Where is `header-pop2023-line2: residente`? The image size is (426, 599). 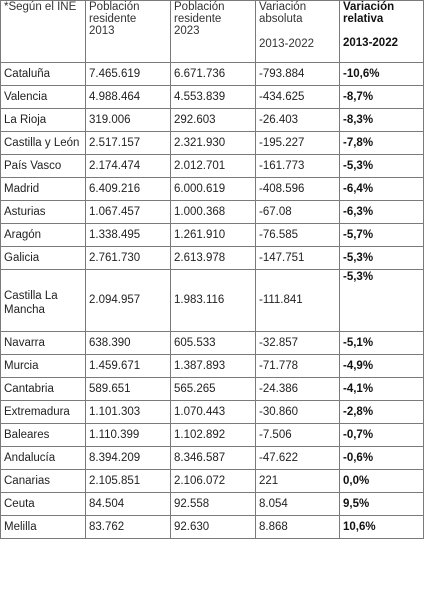
header-pop2023-line2: residente is located at coordinates (198, 19).